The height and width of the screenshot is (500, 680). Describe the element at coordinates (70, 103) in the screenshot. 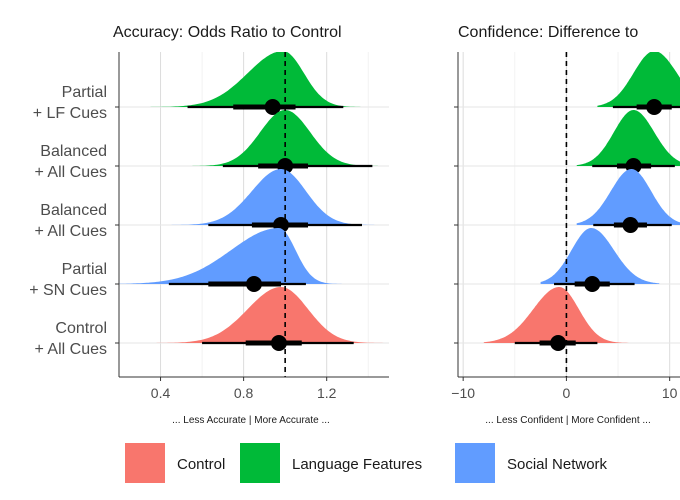

I see `y-tick-label-row-1: Partial + LF Cues` at that location.